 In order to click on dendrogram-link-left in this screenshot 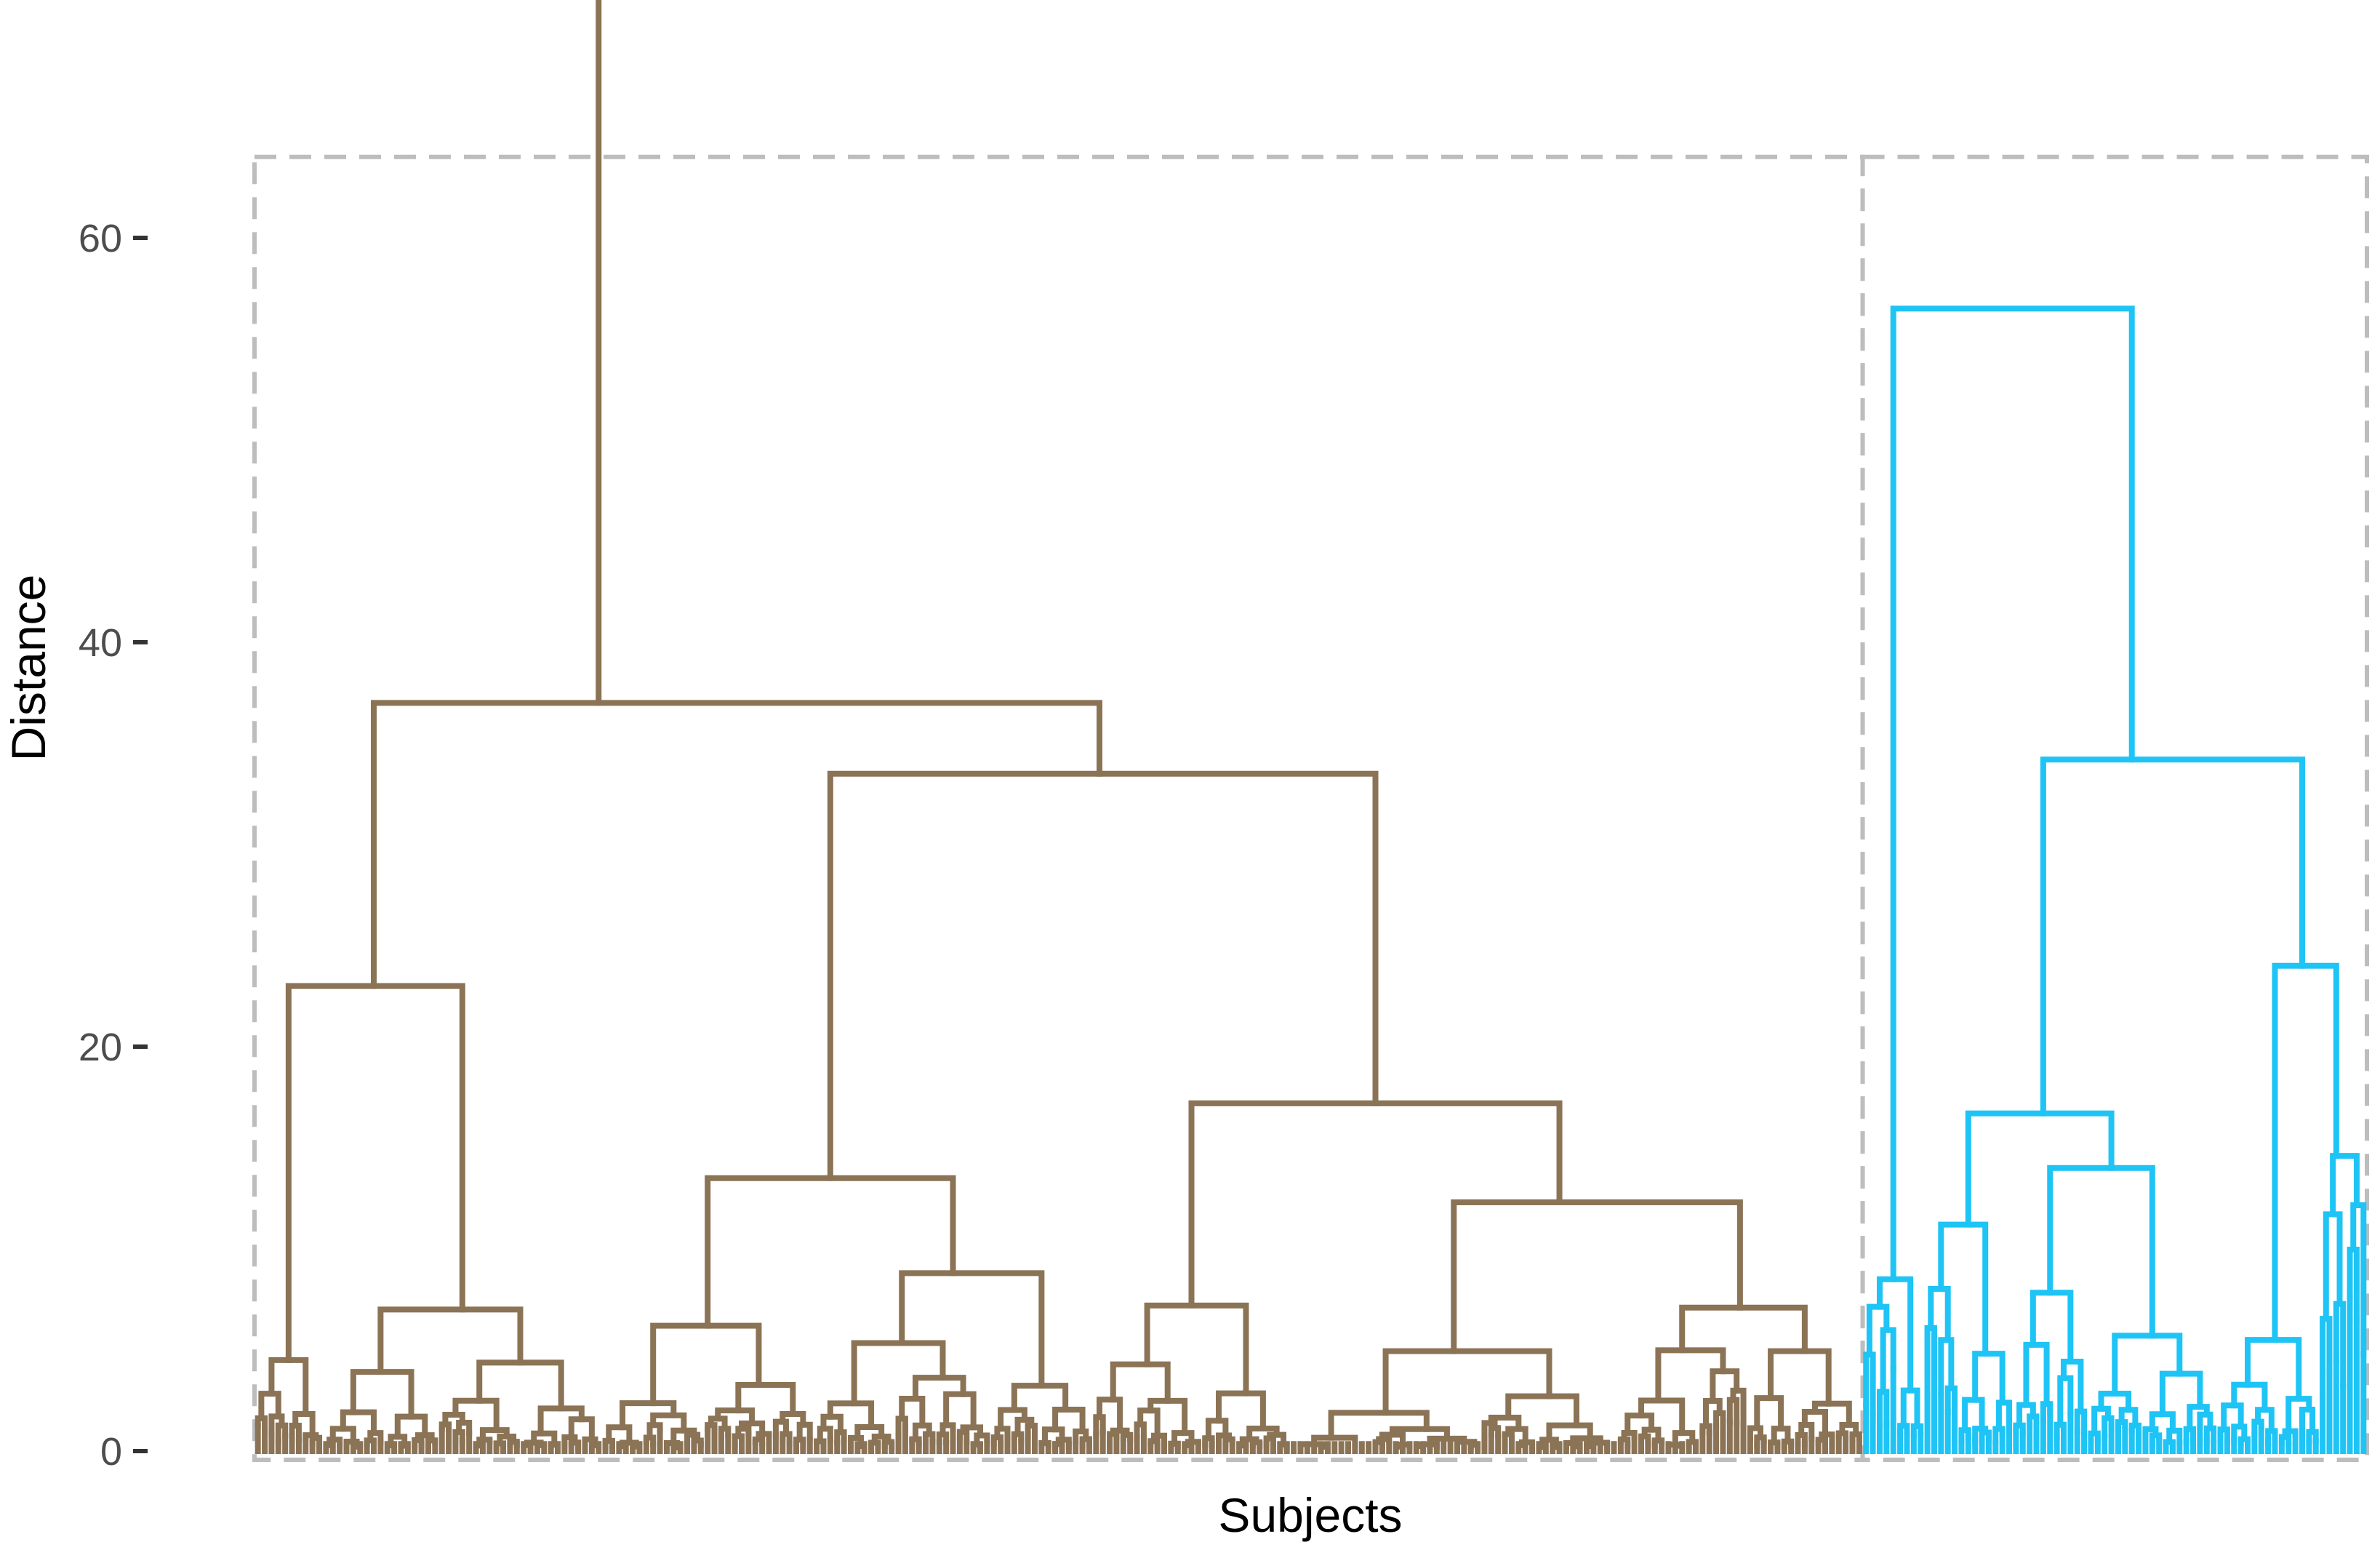, I will do `click(599, 353)`.